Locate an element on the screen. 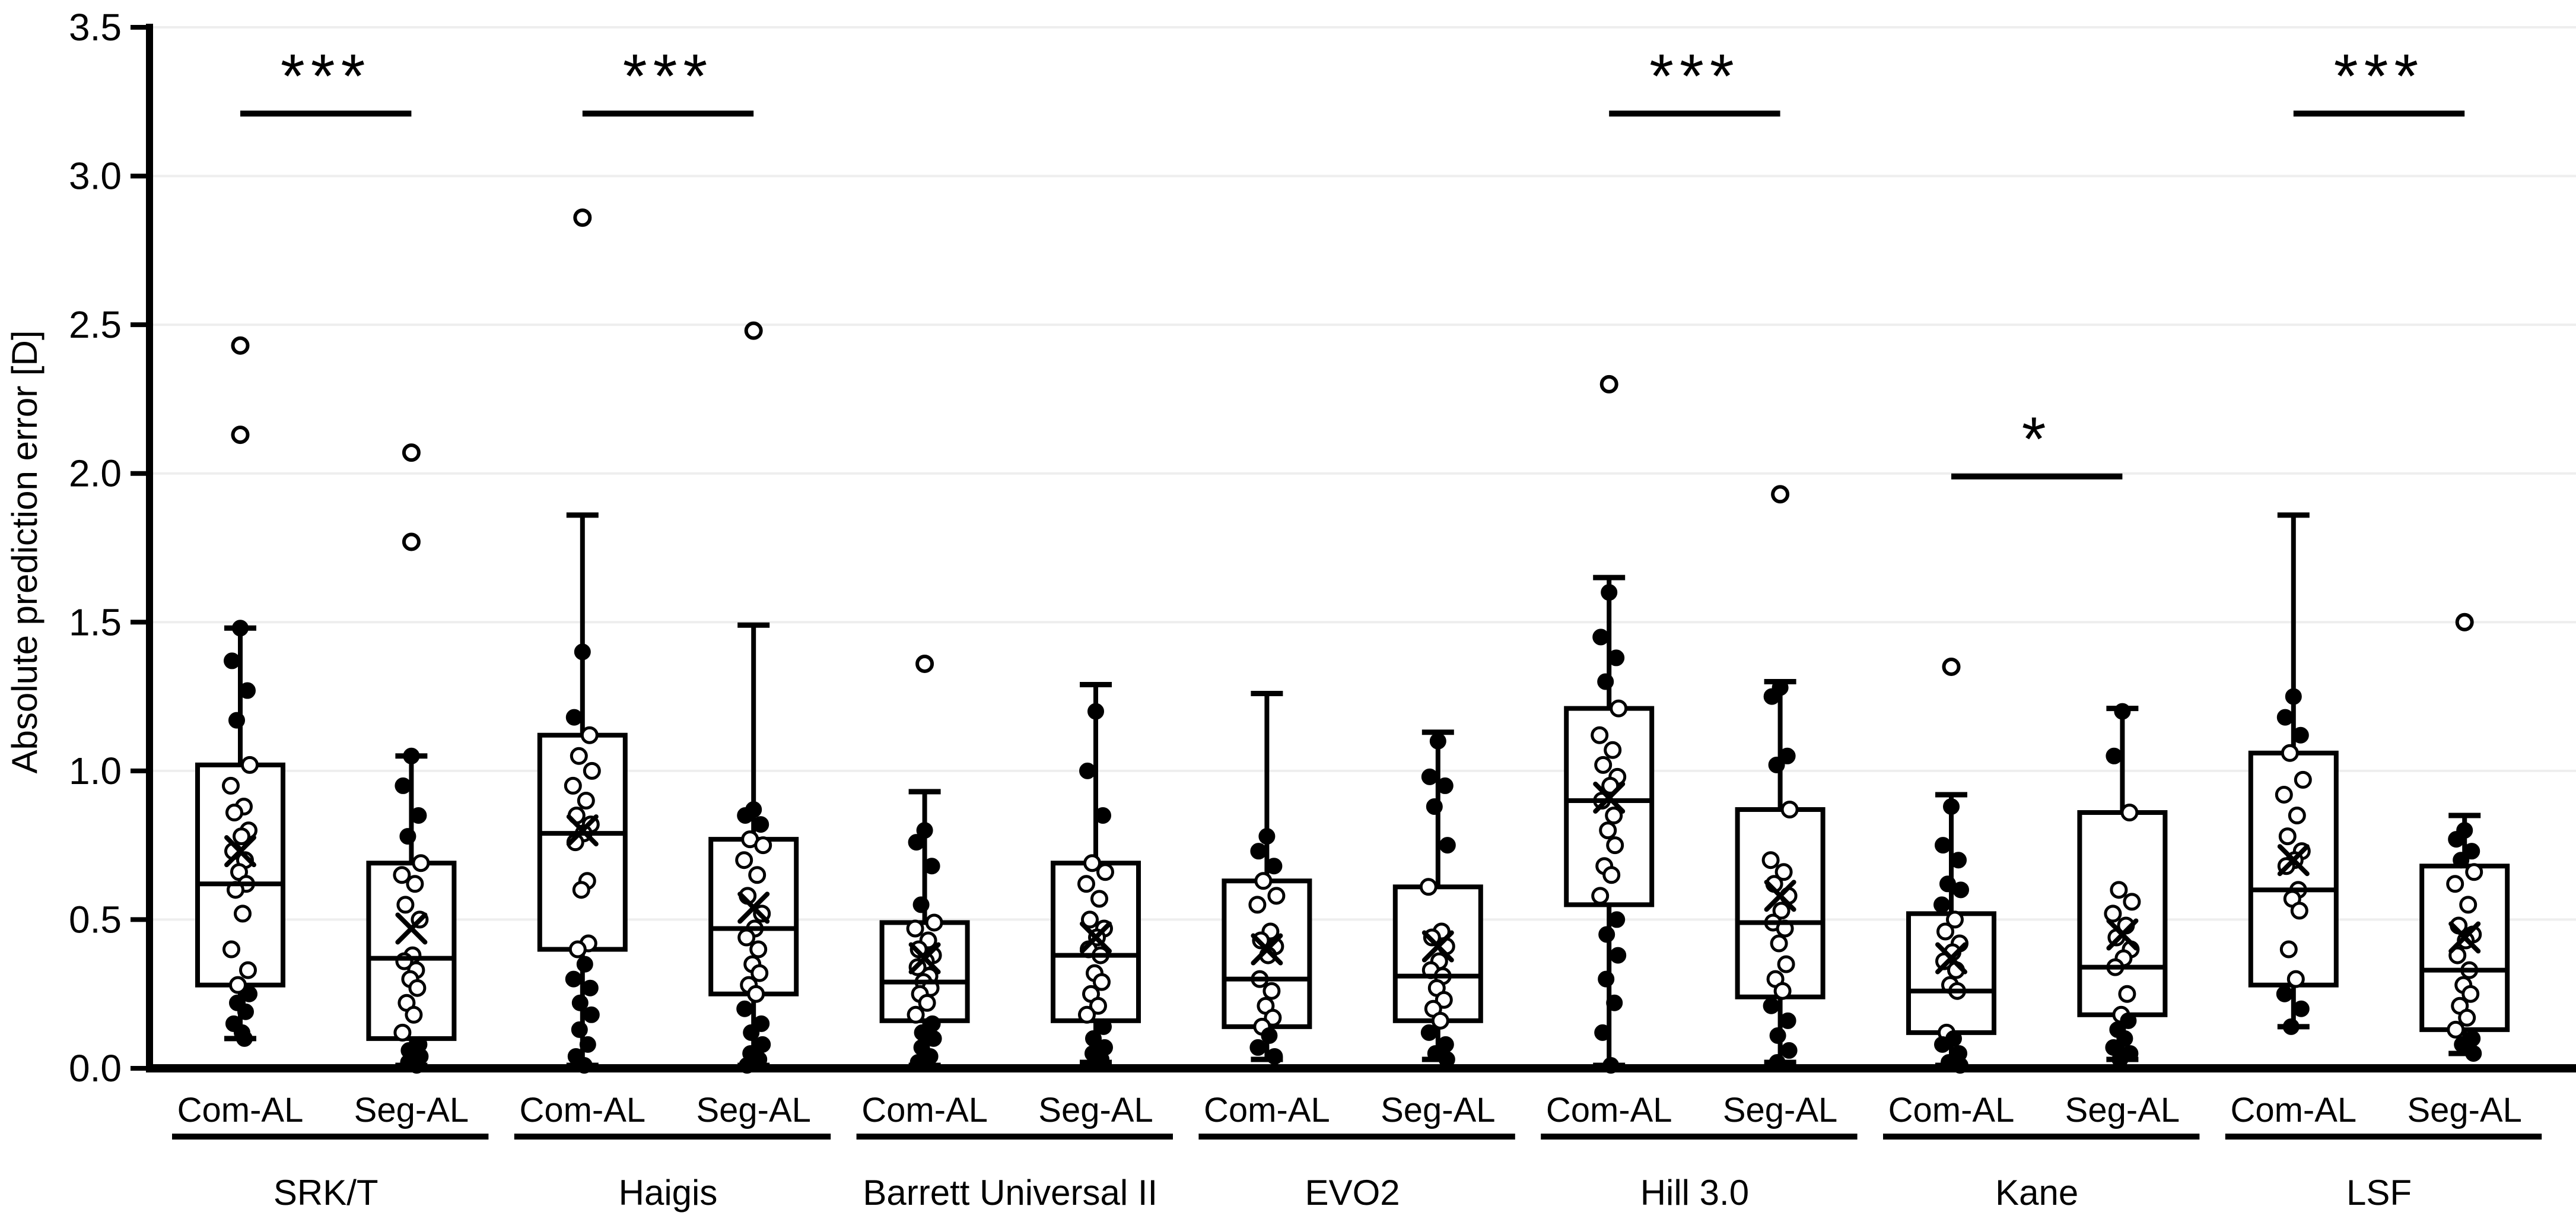 The image size is (2576, 1225). formula-label: Hill 3.0 is located at coordinates (1694, 1193).